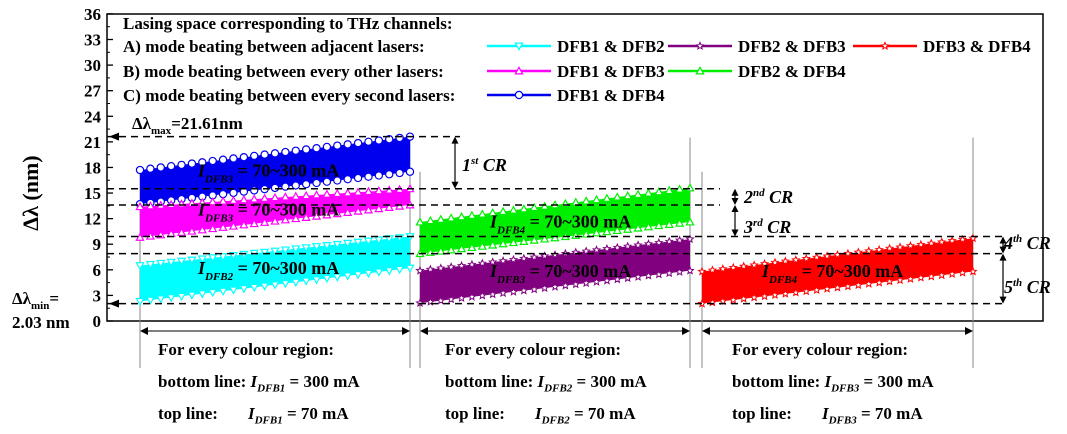 Image resolution: width=1067 pixels, height=434 pixels. I want to click on y-tick-label: 30, so click(92, 65).